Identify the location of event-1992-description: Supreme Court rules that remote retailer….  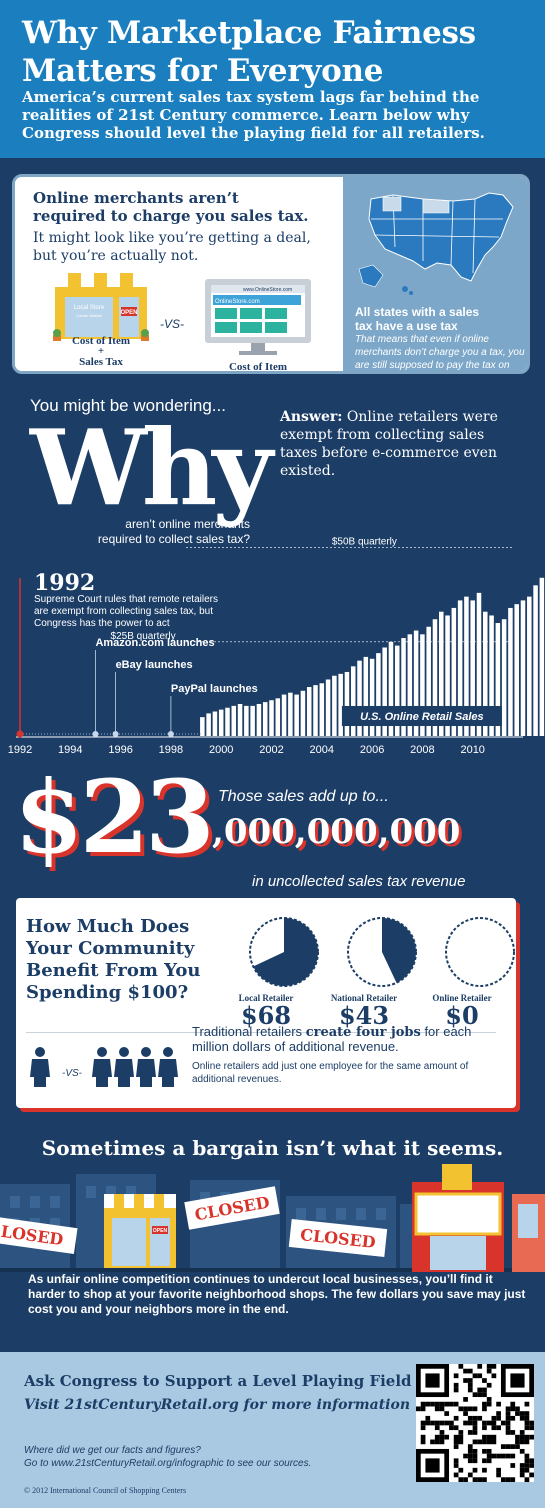
(126, 599).